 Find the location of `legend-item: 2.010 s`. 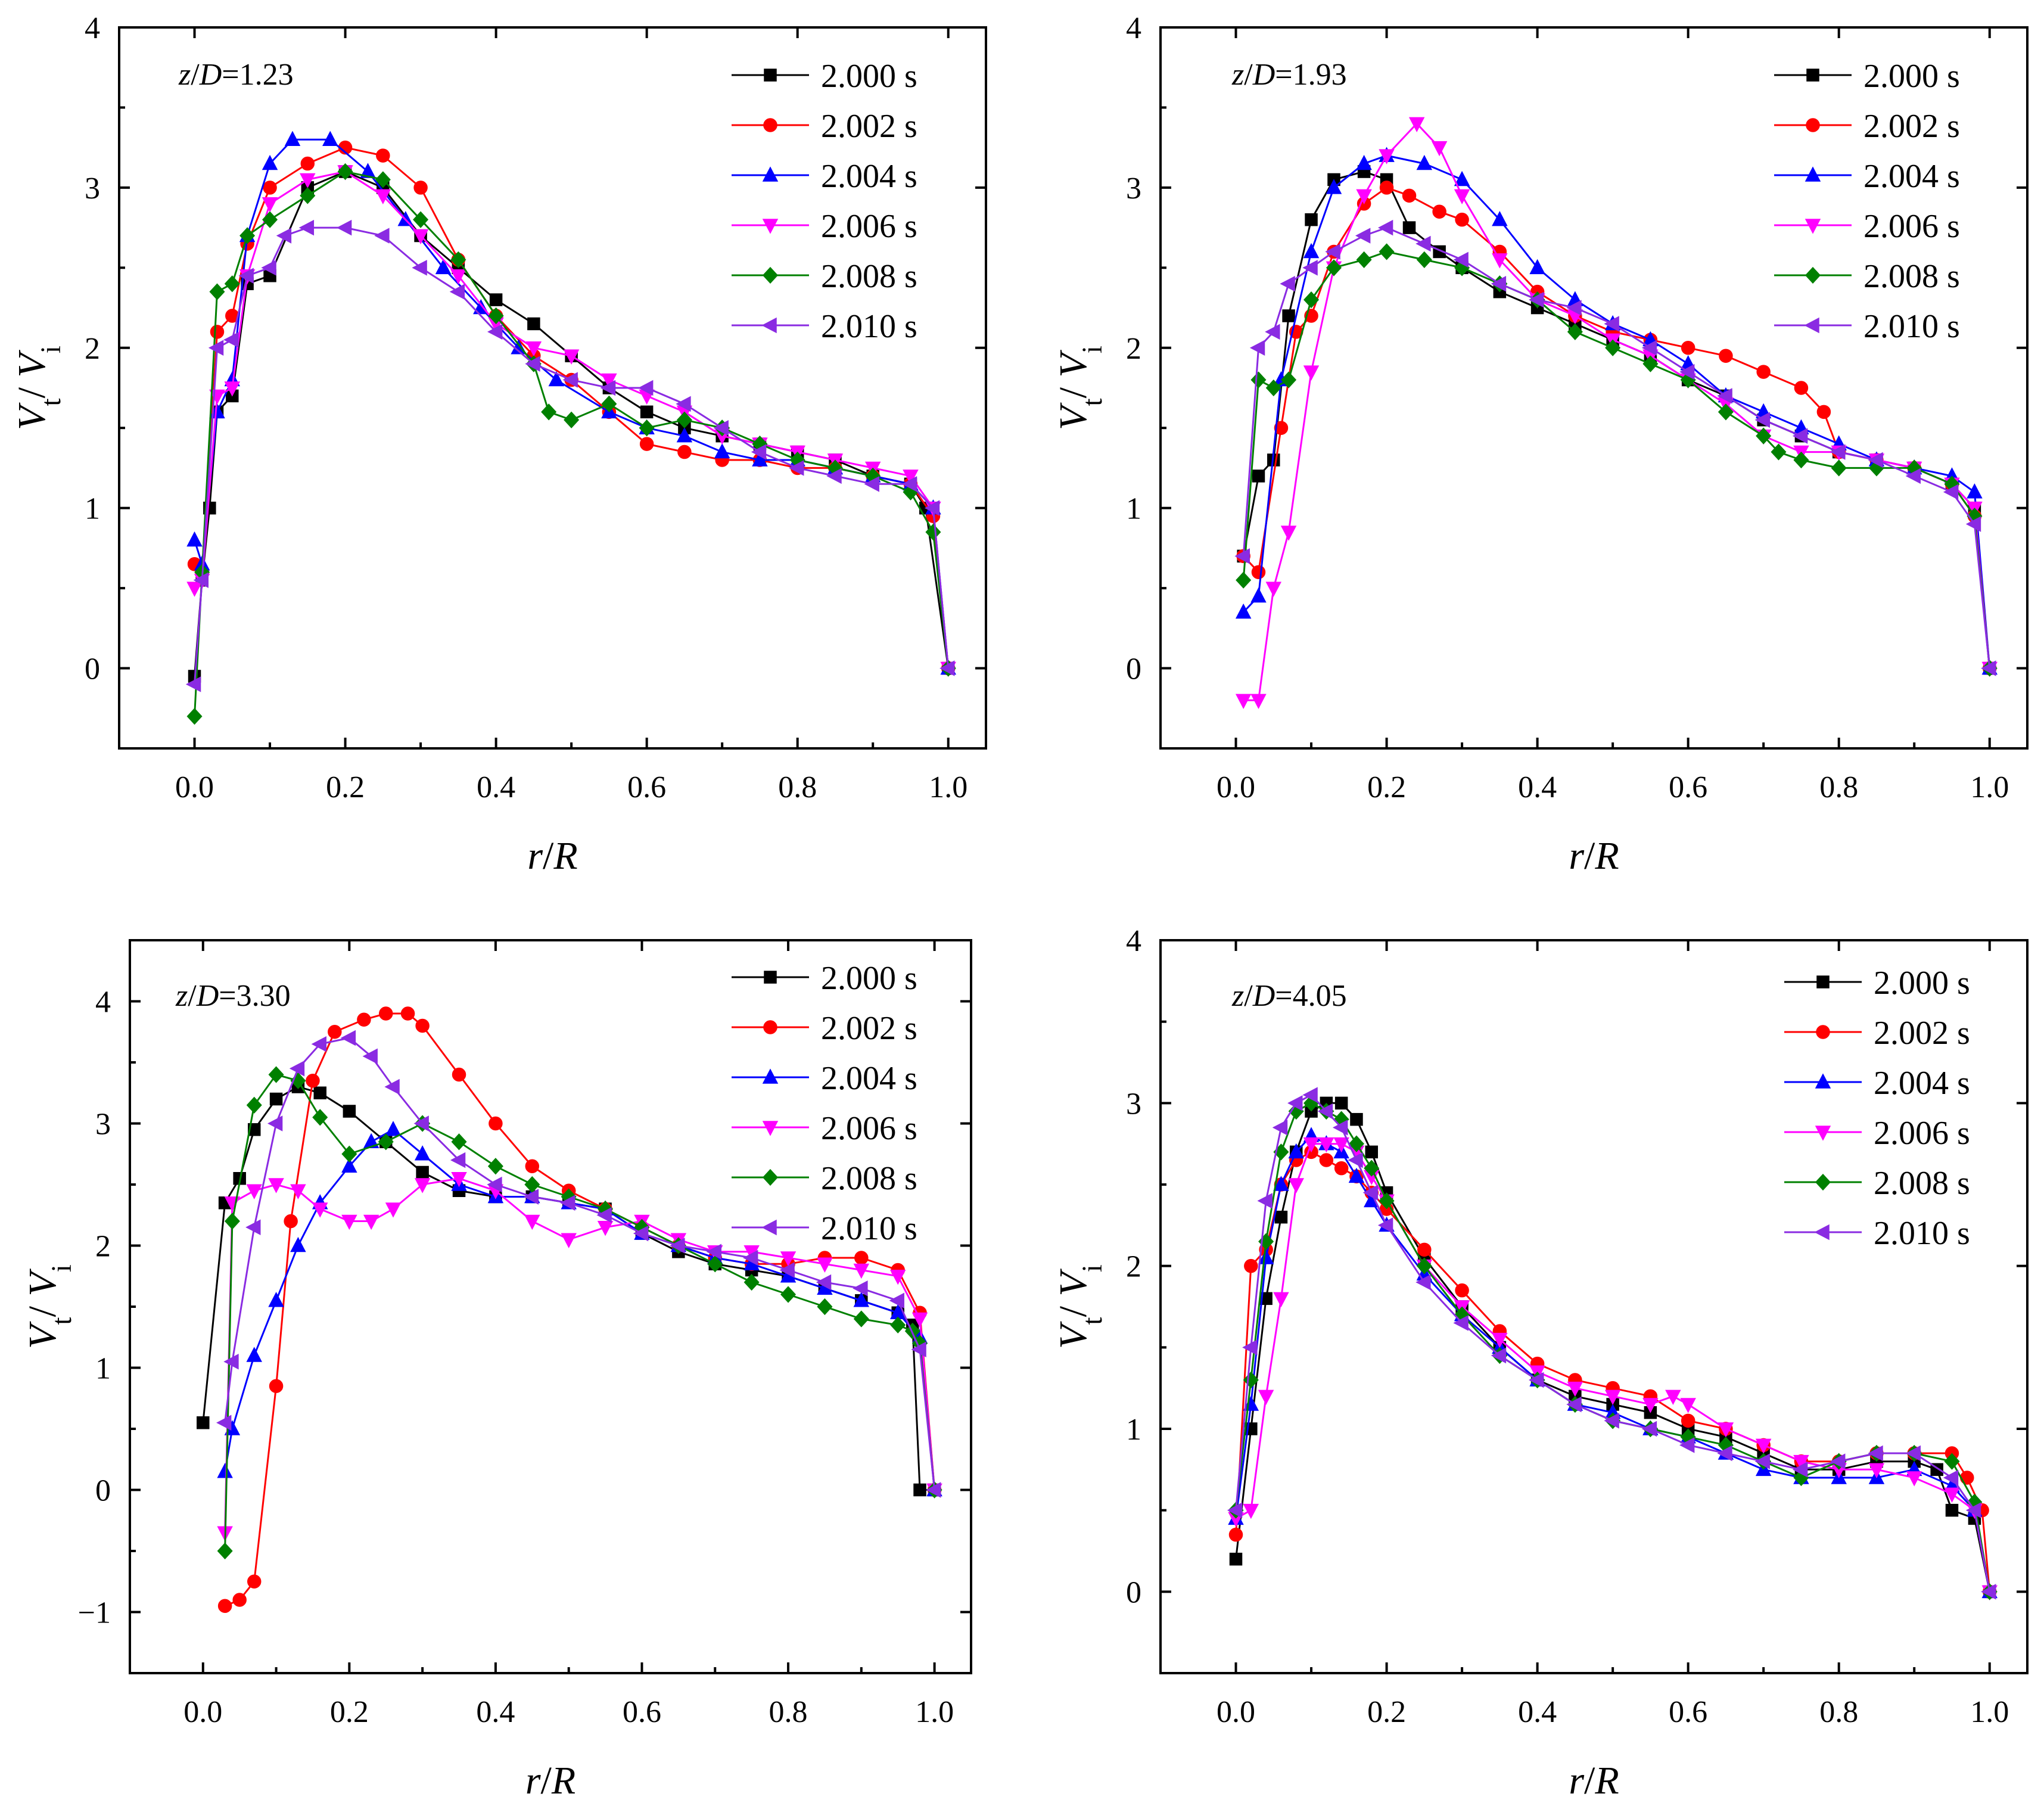

legend-item: 2.010 s is located at coordinates (824, 327).